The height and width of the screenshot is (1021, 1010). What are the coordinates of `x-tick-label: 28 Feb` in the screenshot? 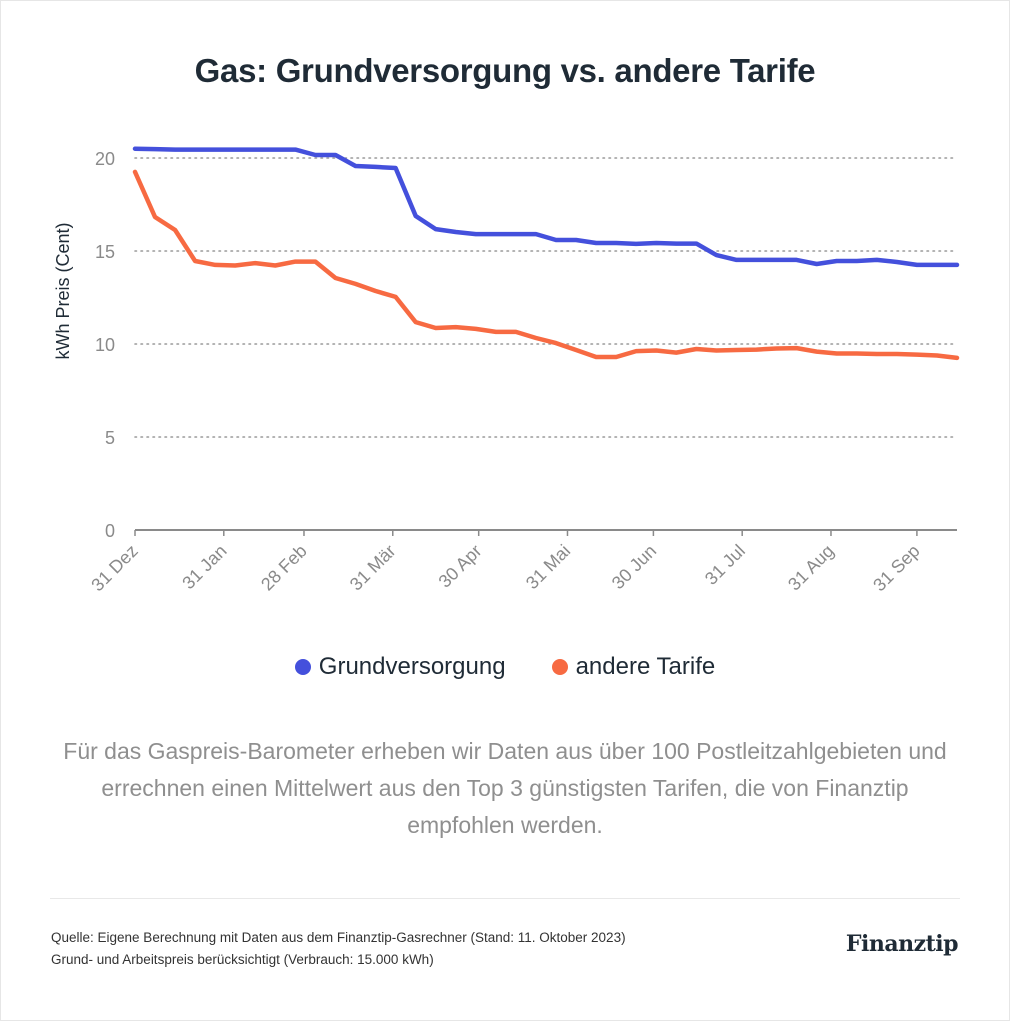 It's located at (284, 568).